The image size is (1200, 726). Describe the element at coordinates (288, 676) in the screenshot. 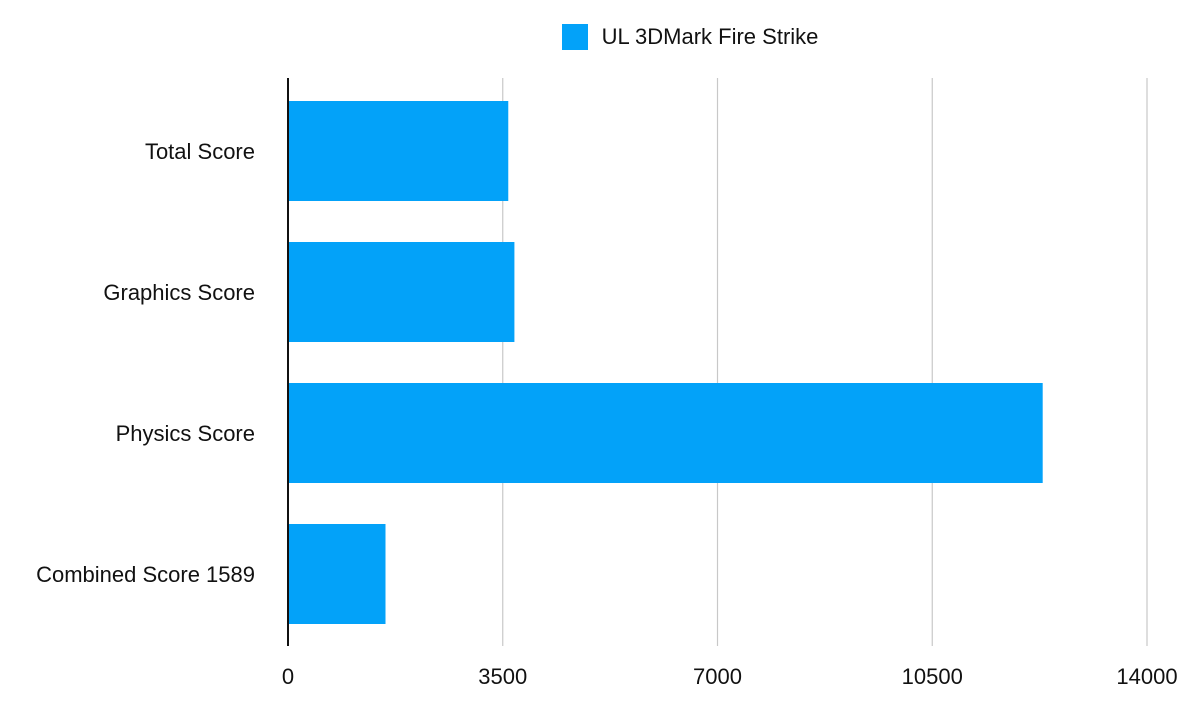

I see `x-tick-label-0: 0` at that location.